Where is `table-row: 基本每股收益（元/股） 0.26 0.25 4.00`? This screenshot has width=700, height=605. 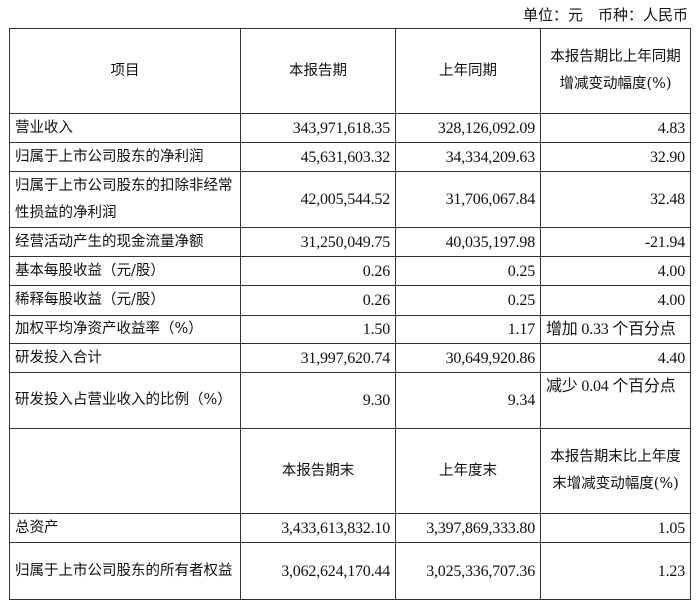 table-row: 基本每股收益（元/股） 0.26 0.25 4.00 is located at coordinates (350, 271).